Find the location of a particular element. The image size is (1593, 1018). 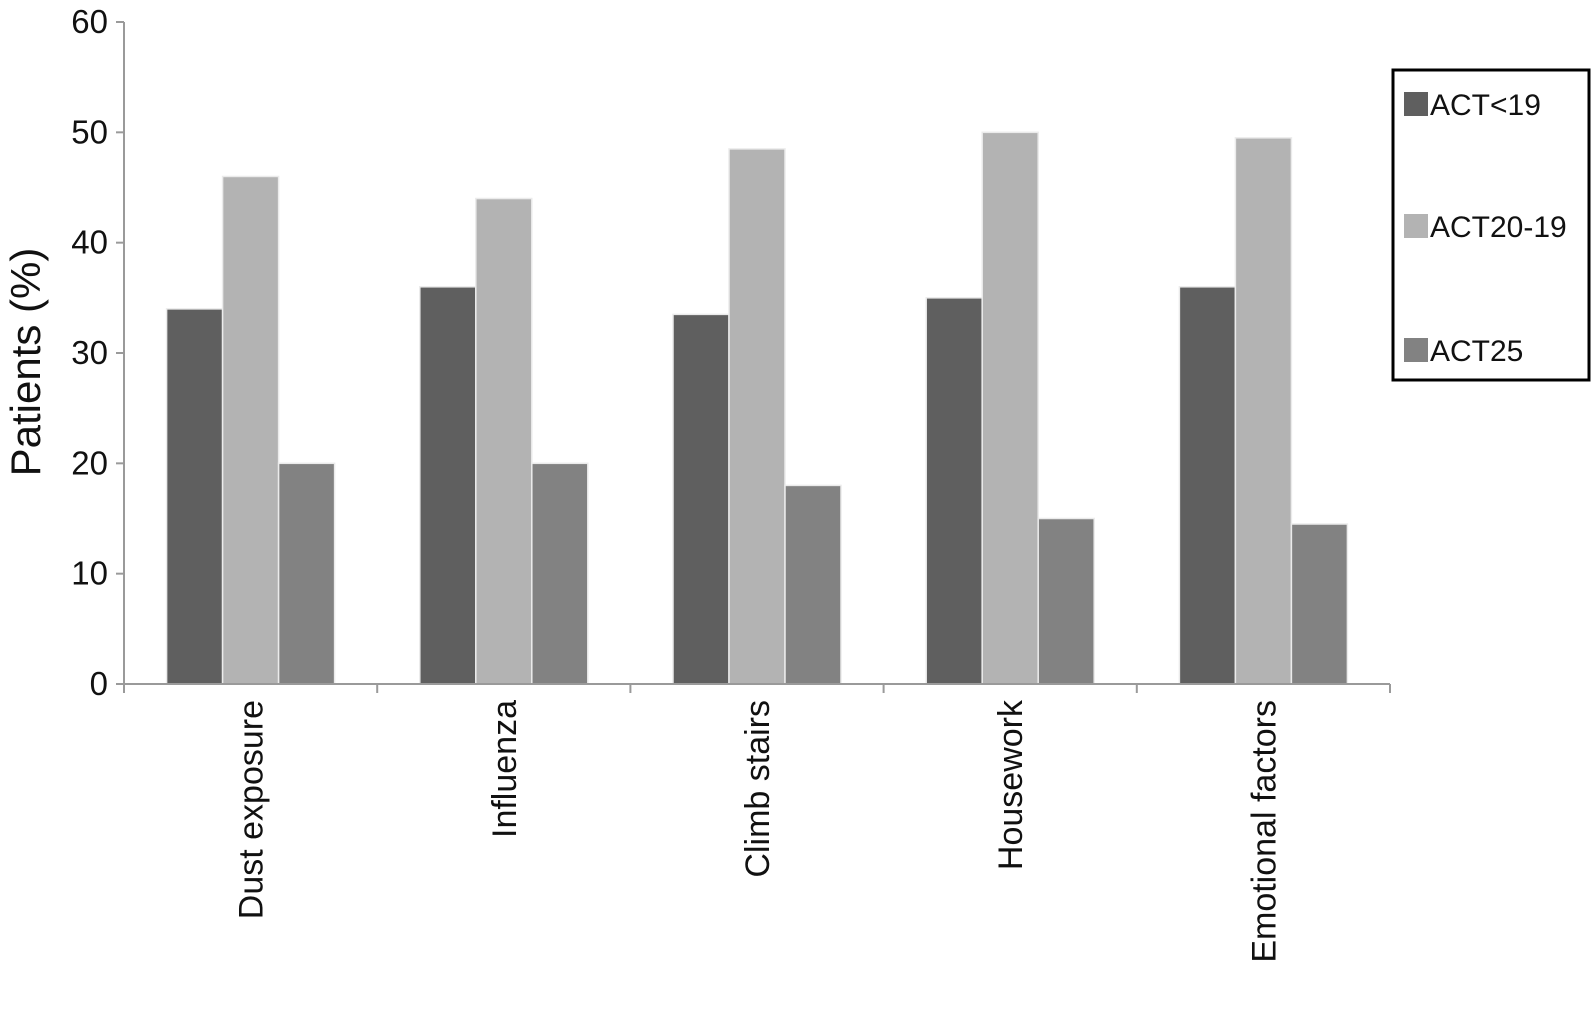

y-tick-labels: 0 10 20 30 40 50 60 is located at coordinates (89, 352).